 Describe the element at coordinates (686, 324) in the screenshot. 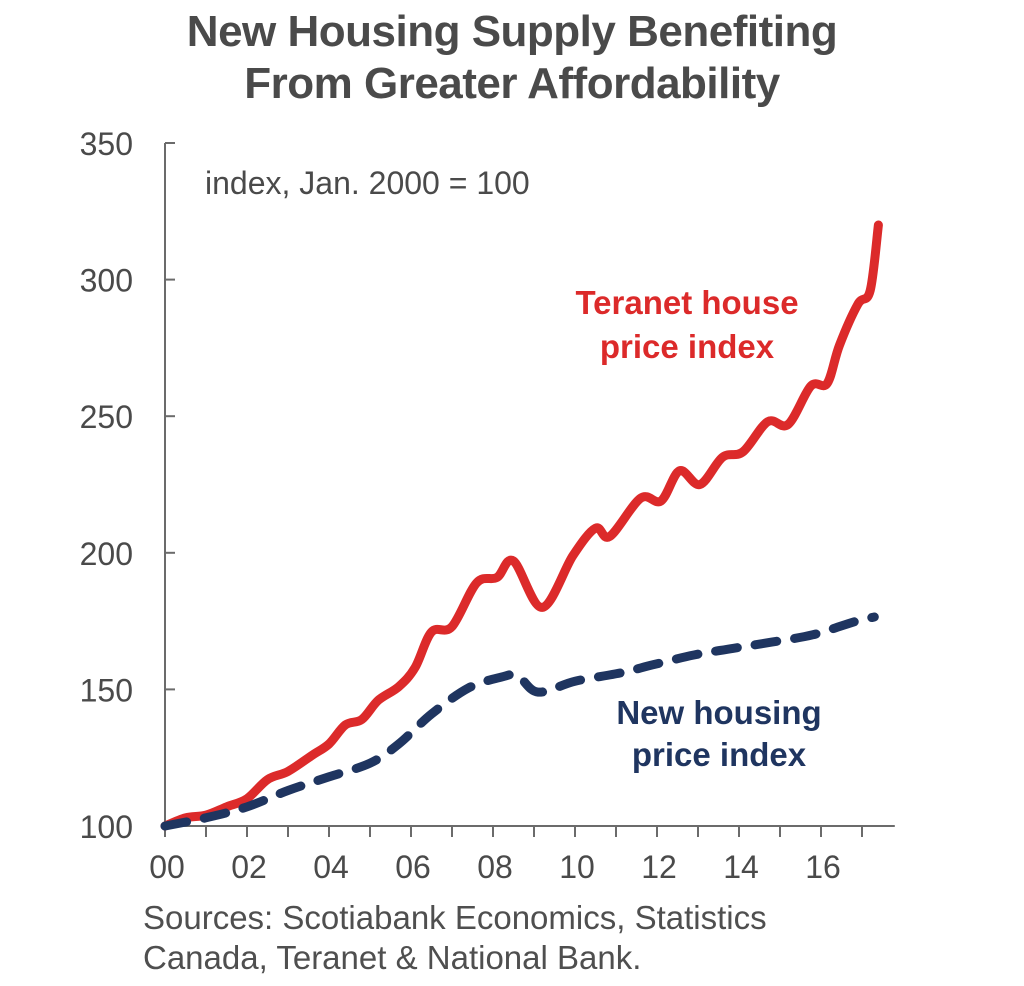

I see `teranet-series-label: Teranet house price index` at that location.